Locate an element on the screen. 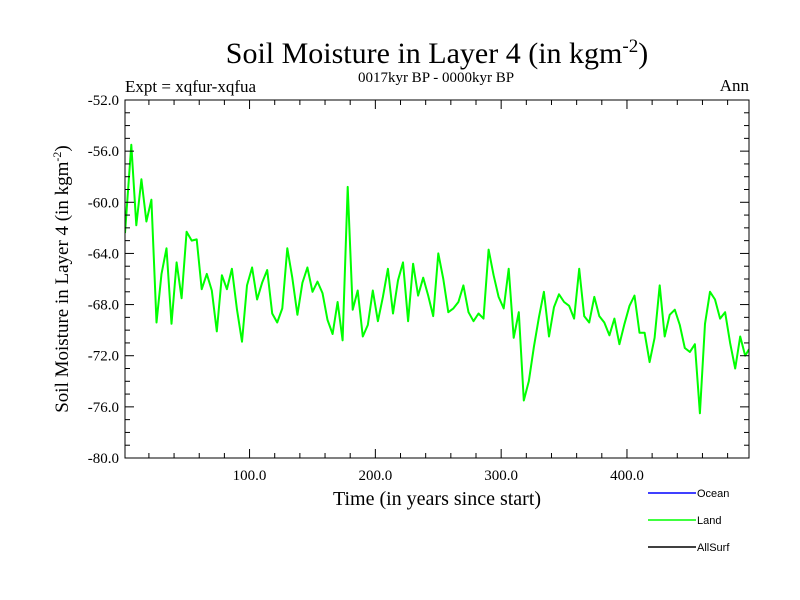 The width and height of the screenshot is (800, 600). y-tick-label: -56.0 is located at coordinates (103, 152).